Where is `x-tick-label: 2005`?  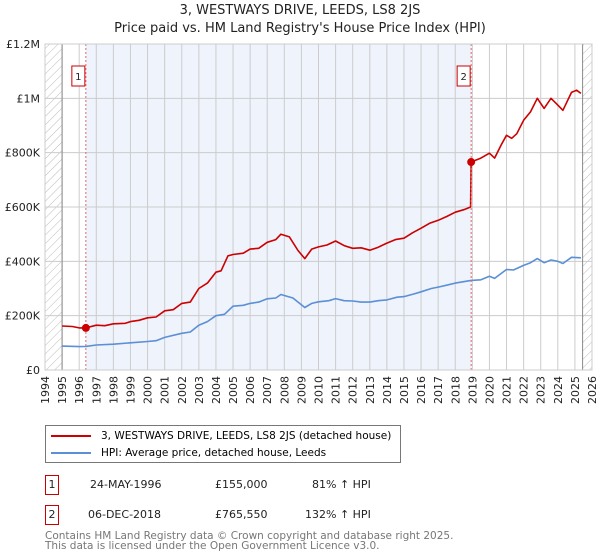 x-tick-label: 2005 is located at coordinates (233, 390).